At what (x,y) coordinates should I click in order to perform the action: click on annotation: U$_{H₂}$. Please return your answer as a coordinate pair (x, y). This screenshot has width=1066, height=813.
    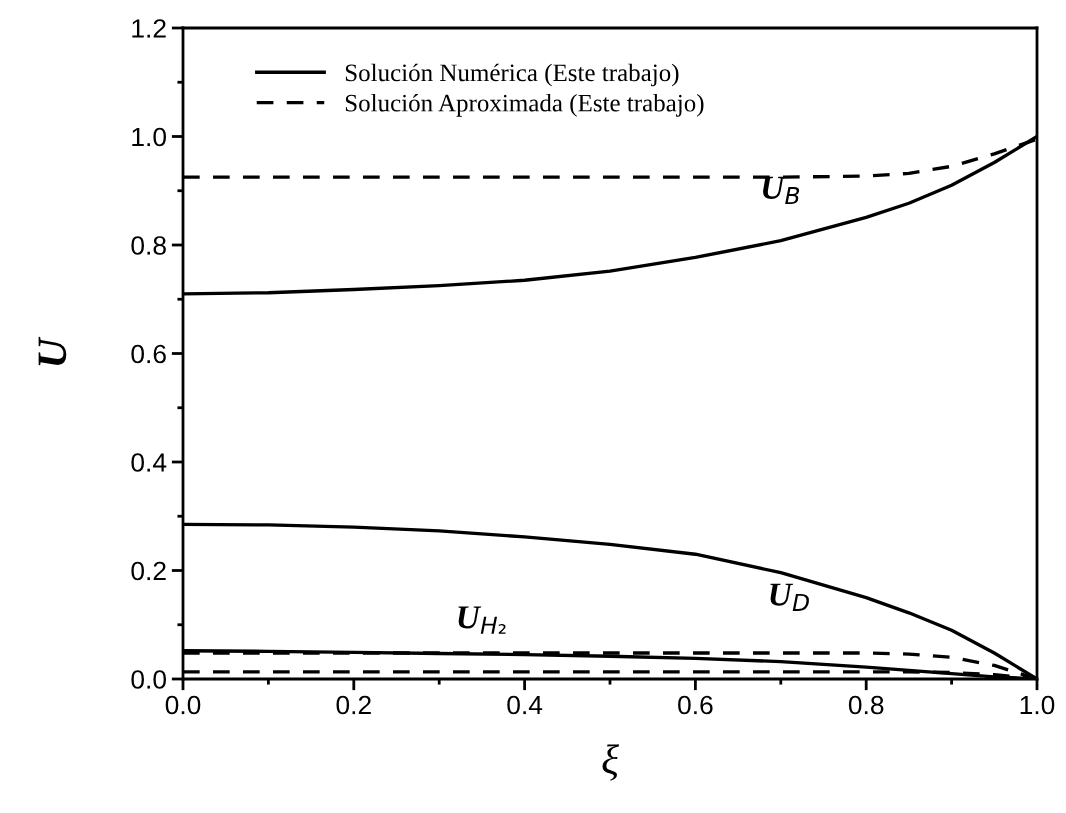
    Looking at the image, I should click on (482, 620).